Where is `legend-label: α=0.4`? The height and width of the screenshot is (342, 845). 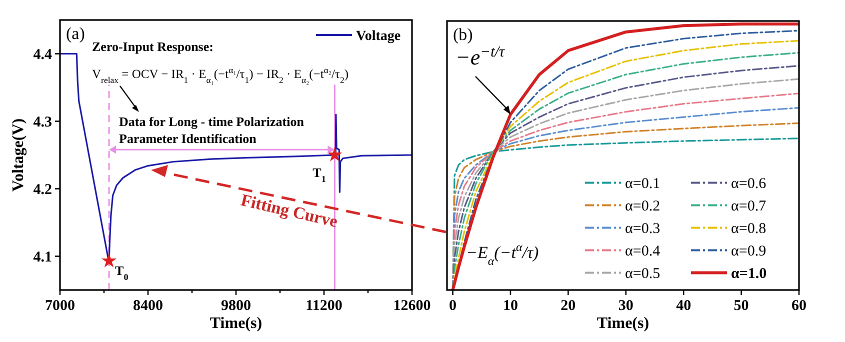
legend-label: α=0.4 is located at coordinates (643, 251).